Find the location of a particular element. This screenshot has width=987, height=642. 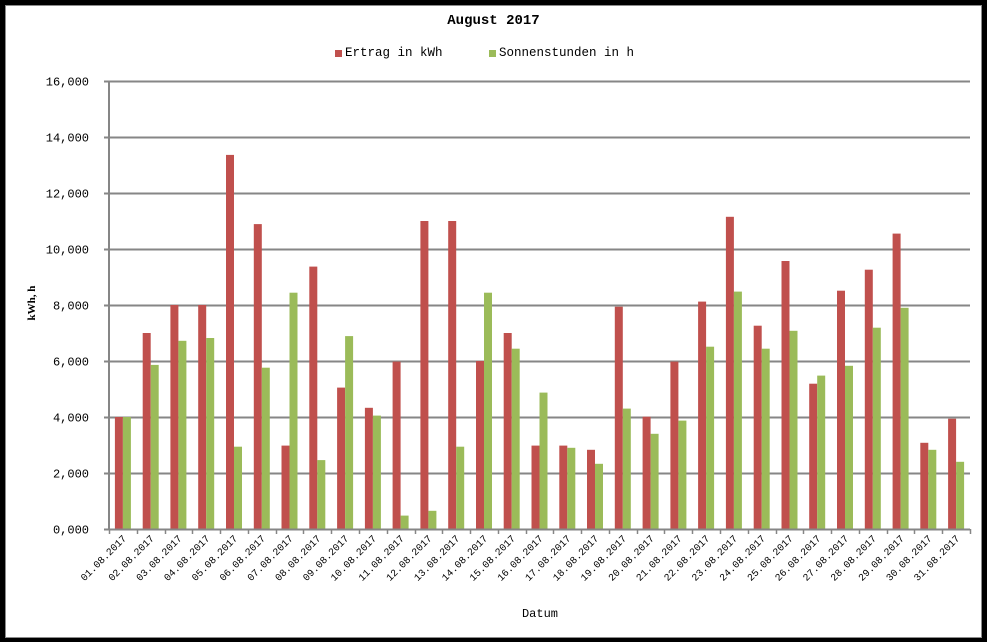

legend-label-sonnenstunden: Sonnenstunden in h is located at coordinates (567, 53).